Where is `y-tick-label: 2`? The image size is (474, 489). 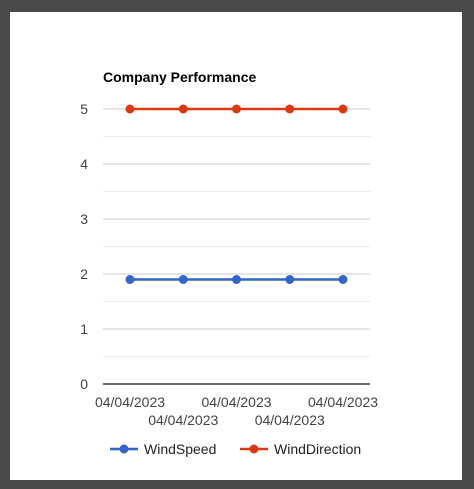
y-tick-label: 2 is located at coordinates (84, 274).